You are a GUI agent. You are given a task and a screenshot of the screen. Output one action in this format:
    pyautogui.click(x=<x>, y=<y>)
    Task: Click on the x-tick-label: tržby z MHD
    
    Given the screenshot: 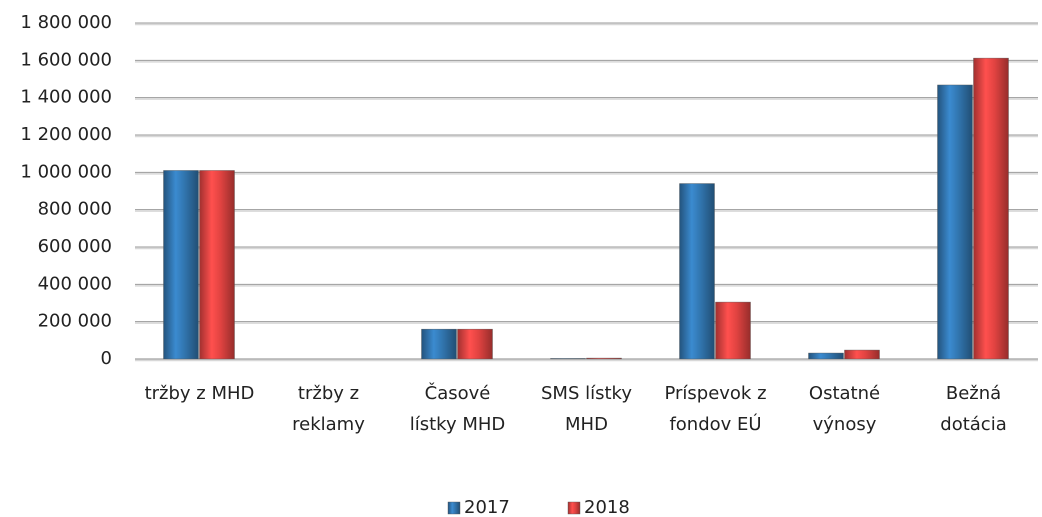 What is the action you would take?
    pyautogui.click(x=199, y=393)
    